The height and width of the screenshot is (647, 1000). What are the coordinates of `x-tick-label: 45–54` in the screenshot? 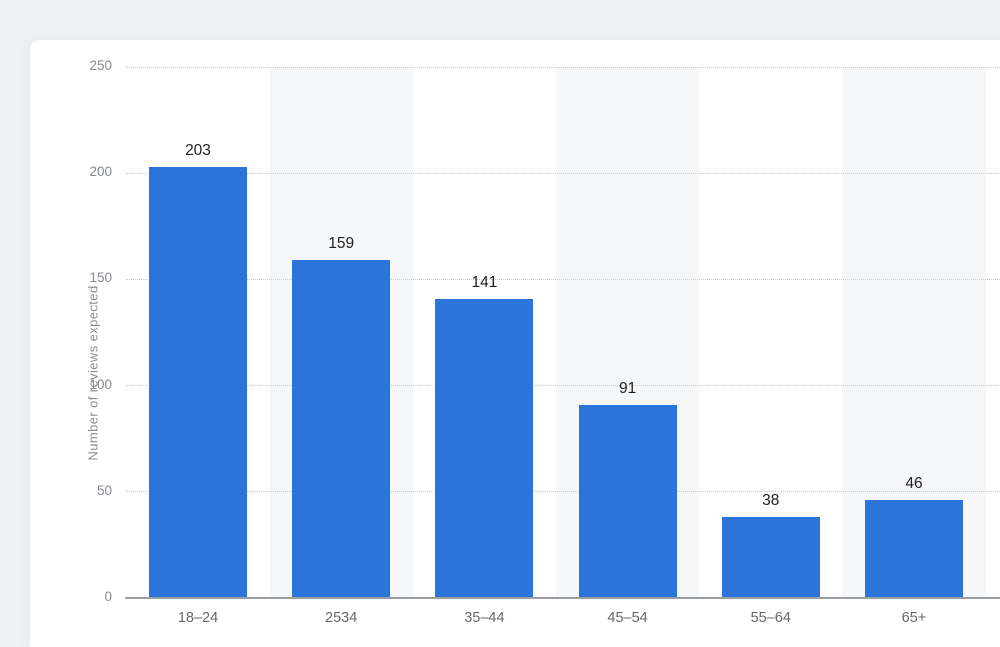 It's located at (627, 618).